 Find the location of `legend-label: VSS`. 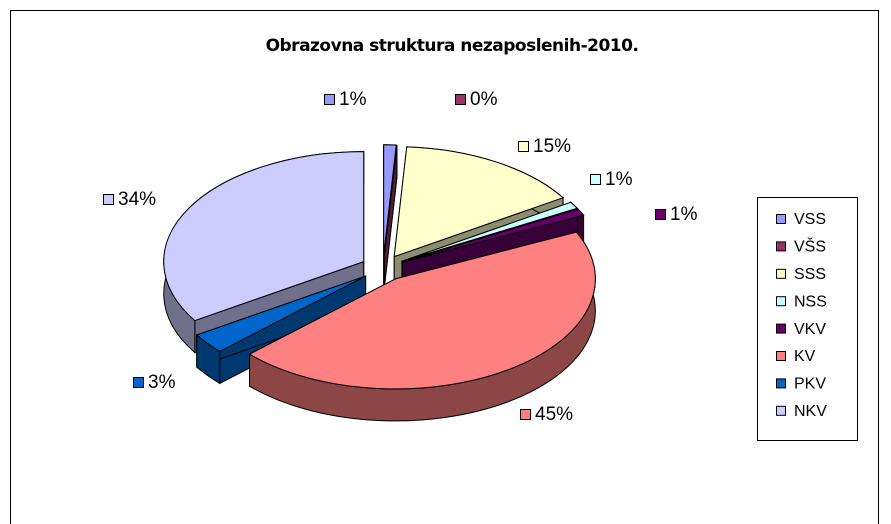

legend-label: VSS is located at coordinates (810, 219).